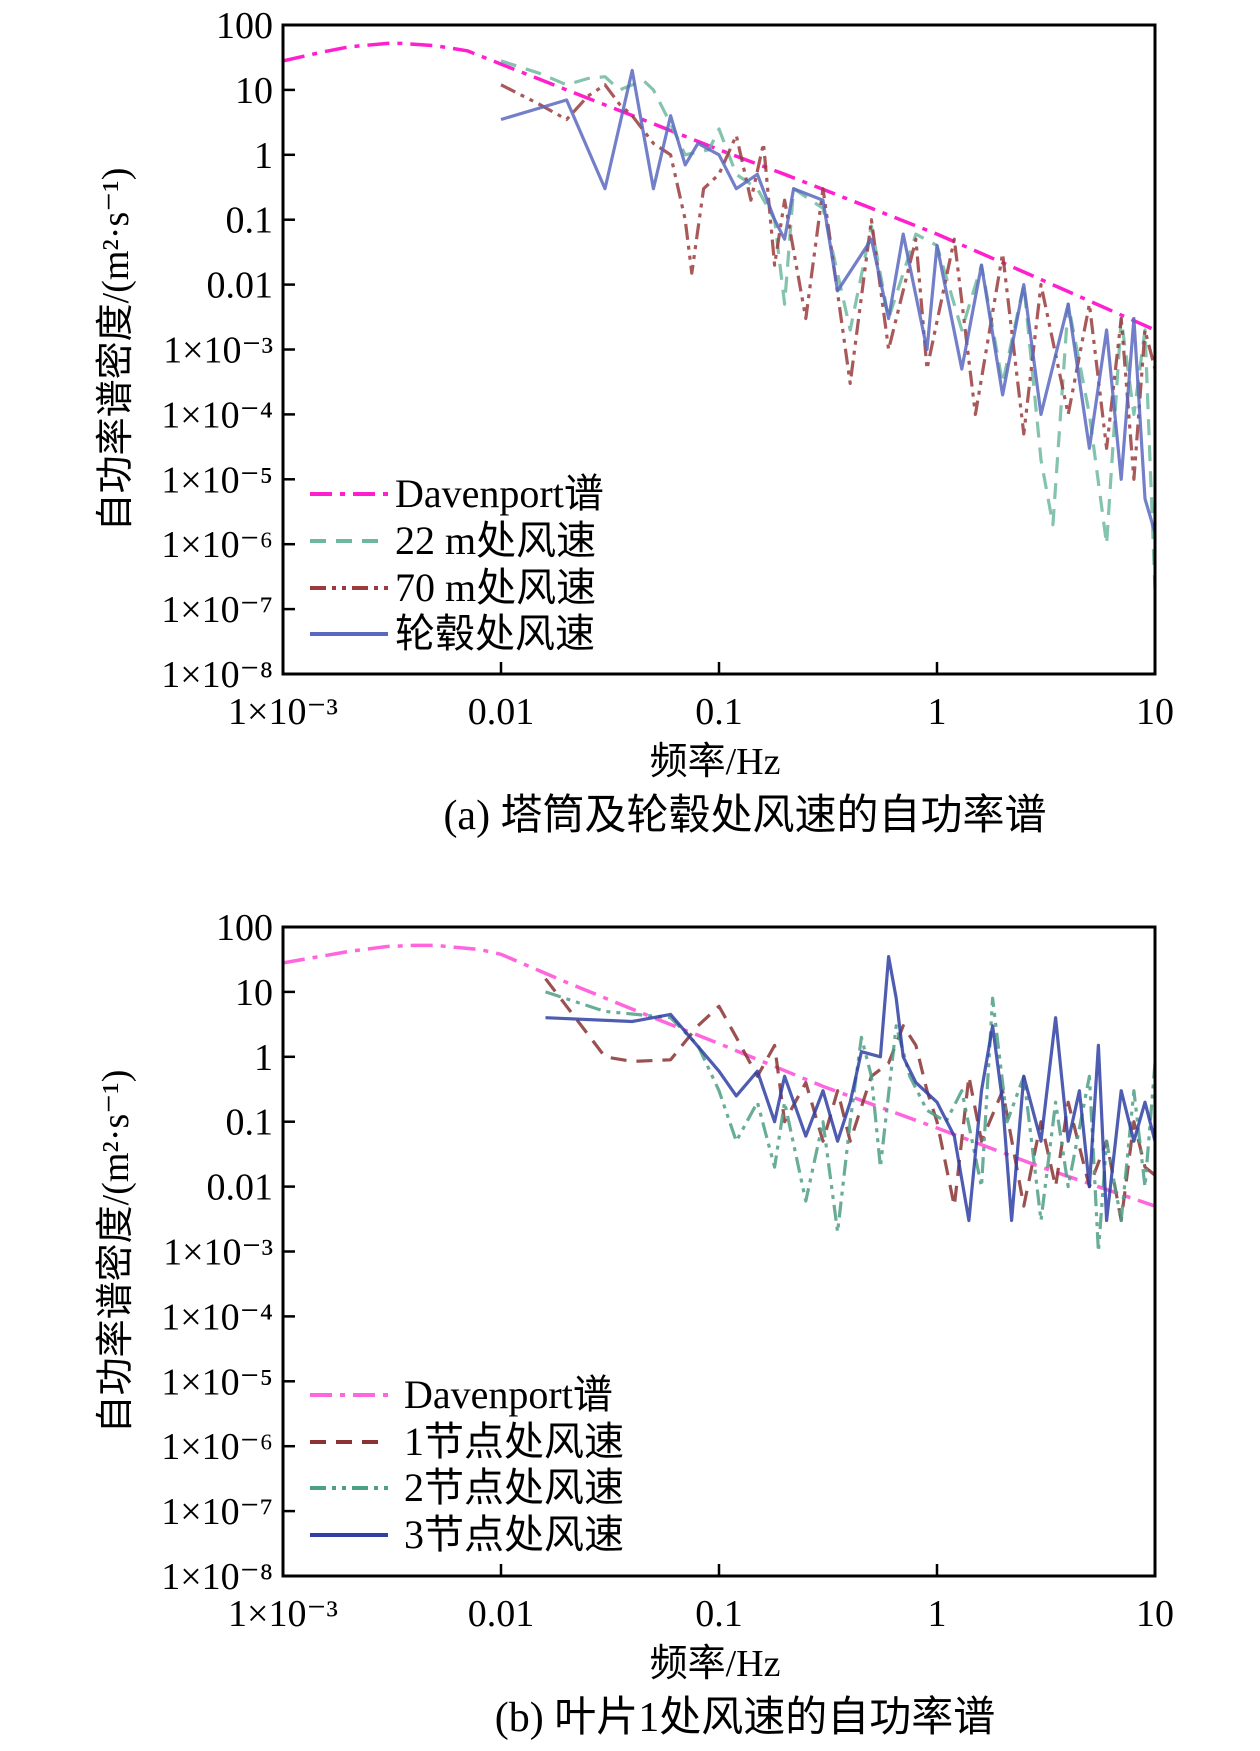  Describe the element at coordinates (495, 587) in the screenshot. I see `legend-label-2: 70 m处风速` at that location.